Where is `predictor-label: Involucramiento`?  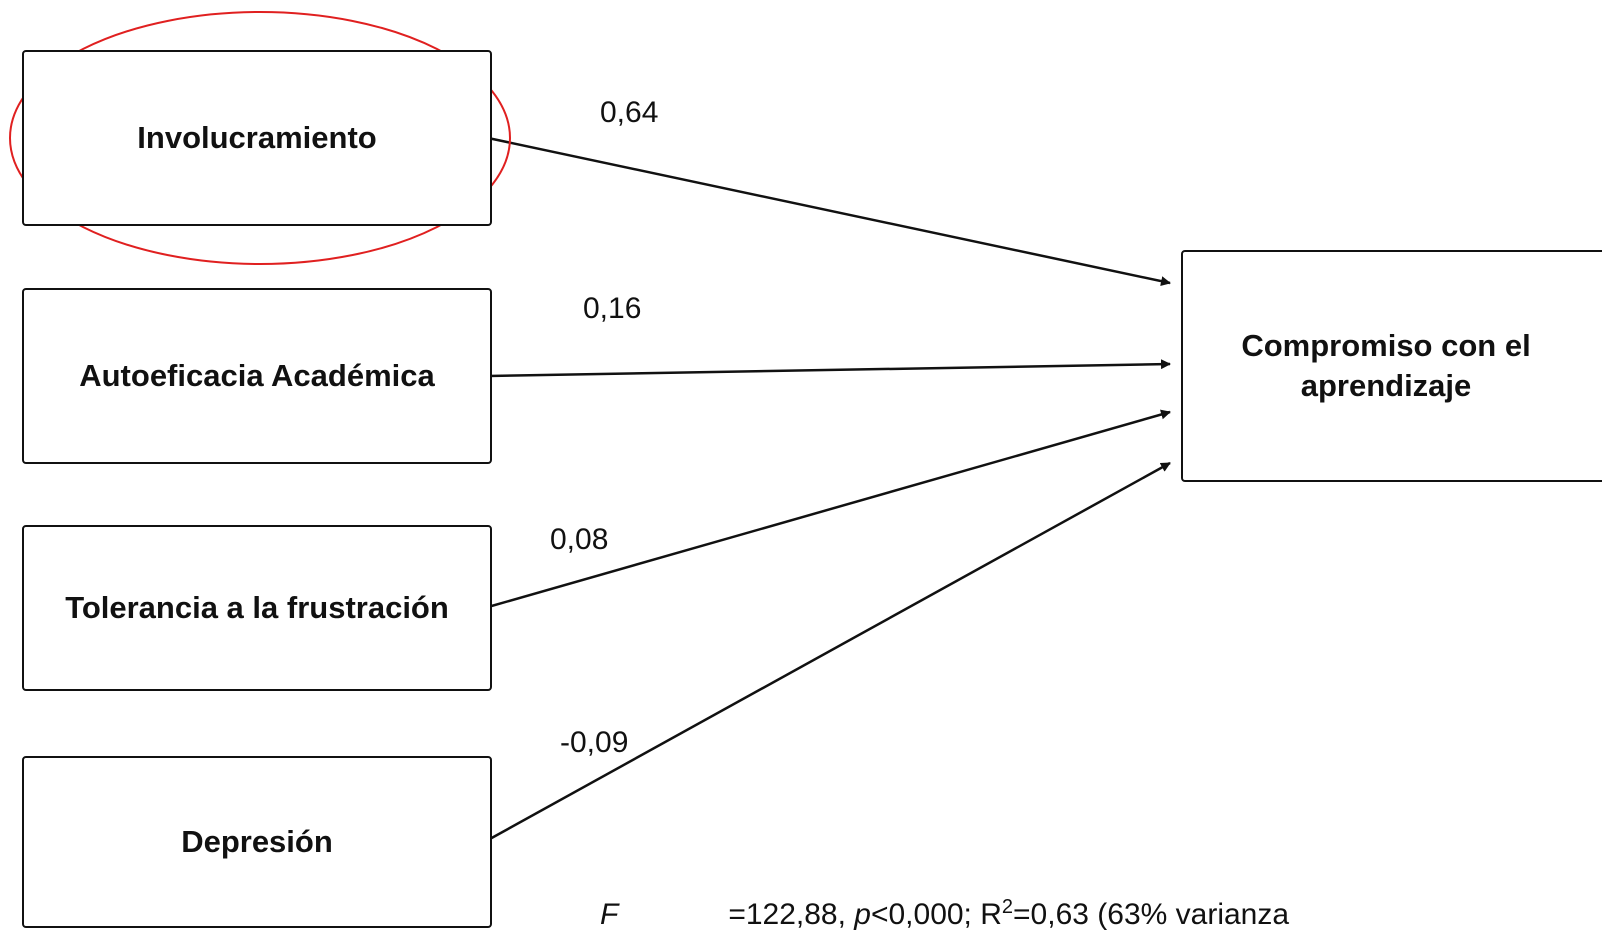
predictor-label: Involucramiento is located at coordinates (257, 137).